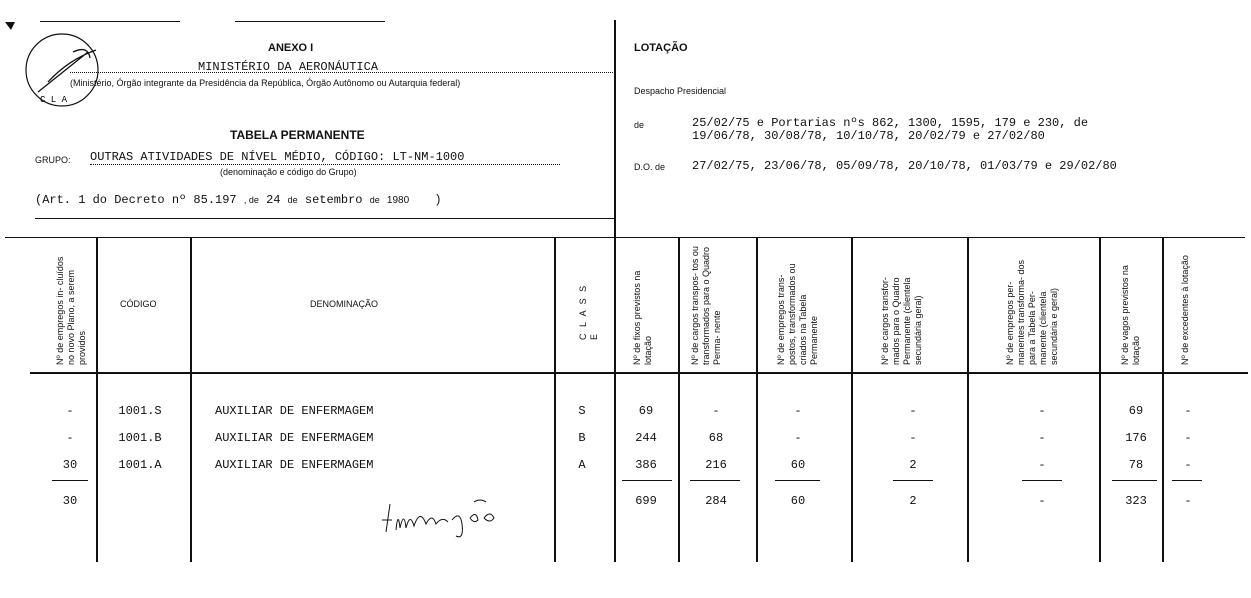 Image resolution: width=1251 pixels, height=598 pixels. What do you see at coordinates (588, 311) in the screenshot?
I see `col-header-classe: C L A S S E` at bounding box center [588, 311].